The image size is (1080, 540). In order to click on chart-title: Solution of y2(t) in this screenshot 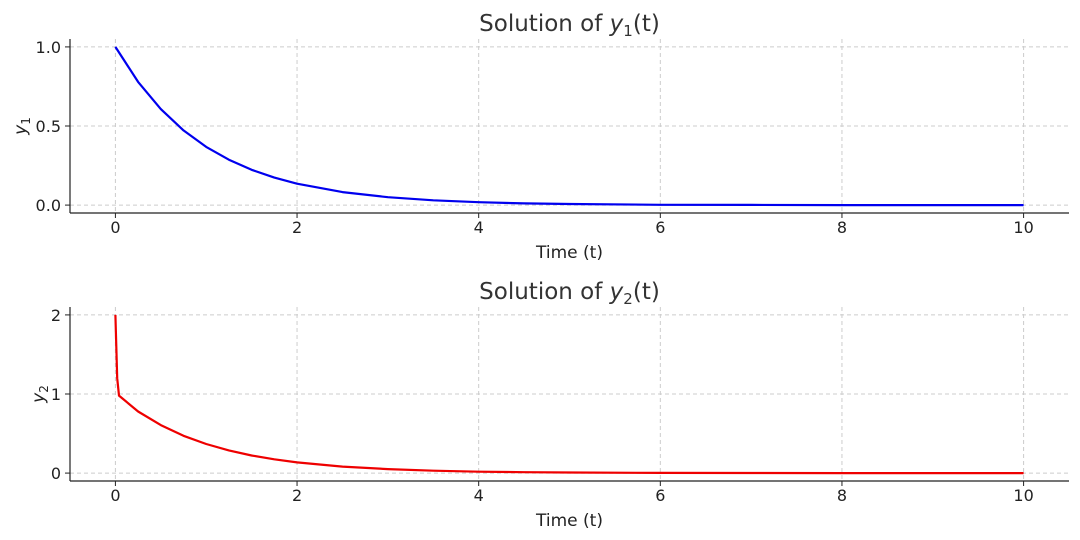, I will do `click(569, 293)`.